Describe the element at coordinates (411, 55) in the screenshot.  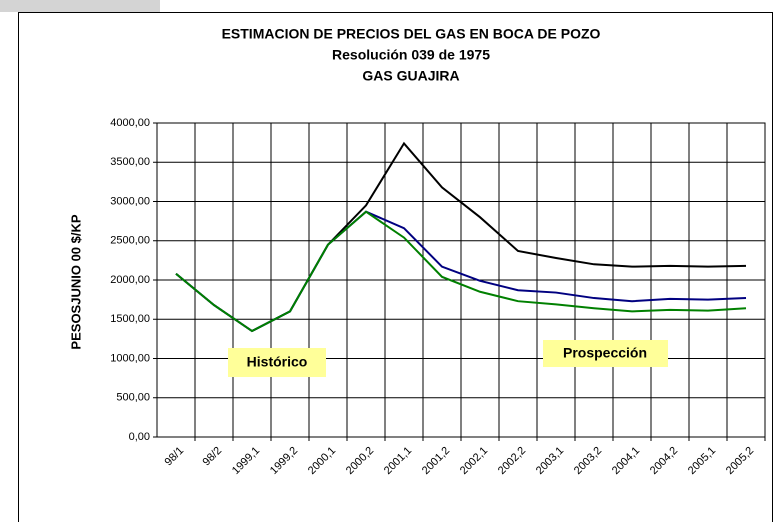
I see `chart-subtitle: Resolución 039 de 1975` at that location.